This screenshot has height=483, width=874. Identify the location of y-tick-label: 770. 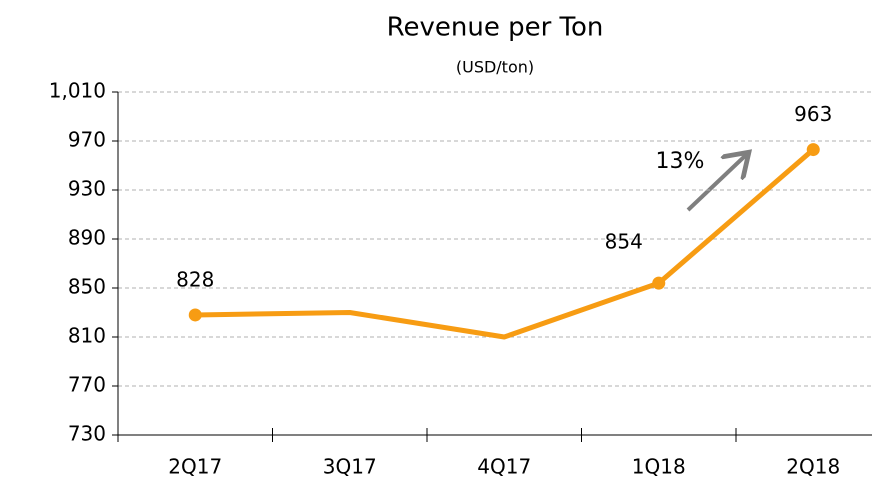
(87, 385).